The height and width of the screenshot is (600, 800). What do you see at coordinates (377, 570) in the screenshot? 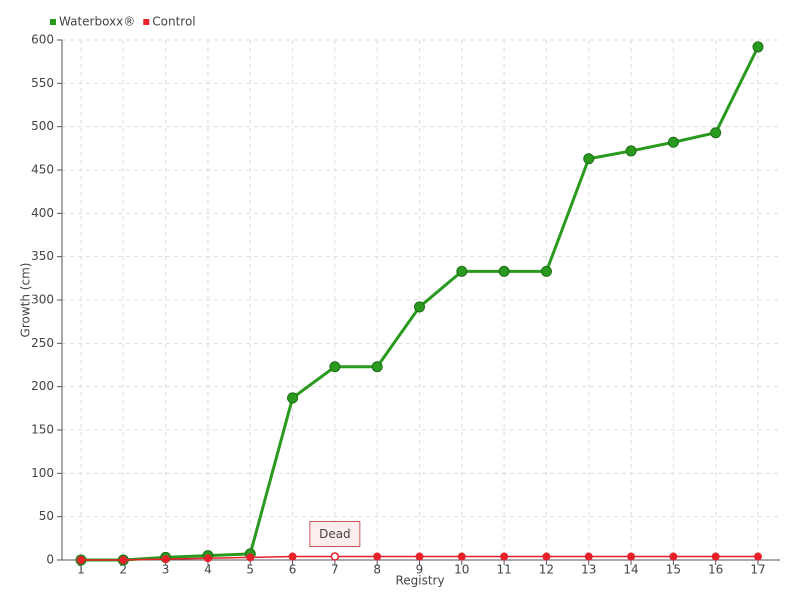
I see `x-tick-label: 8` at bounding box center [377, 570].